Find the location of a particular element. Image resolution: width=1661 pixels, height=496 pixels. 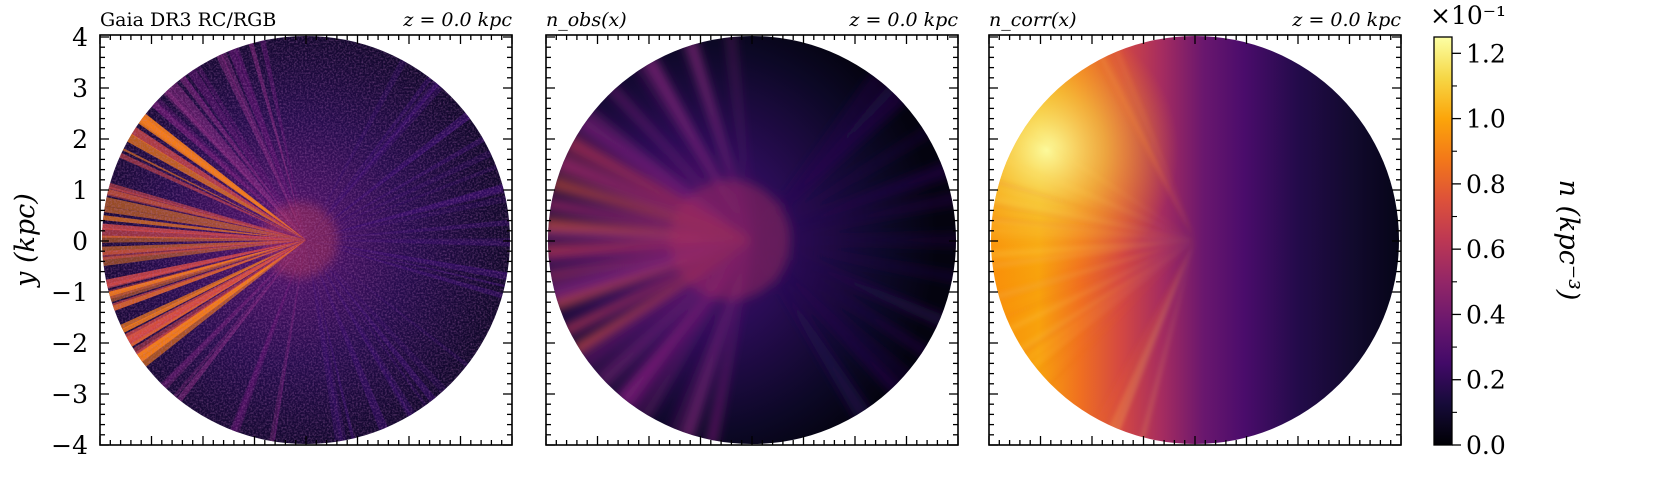

y-tick-label: −1 is located at coordinates (69, 292).